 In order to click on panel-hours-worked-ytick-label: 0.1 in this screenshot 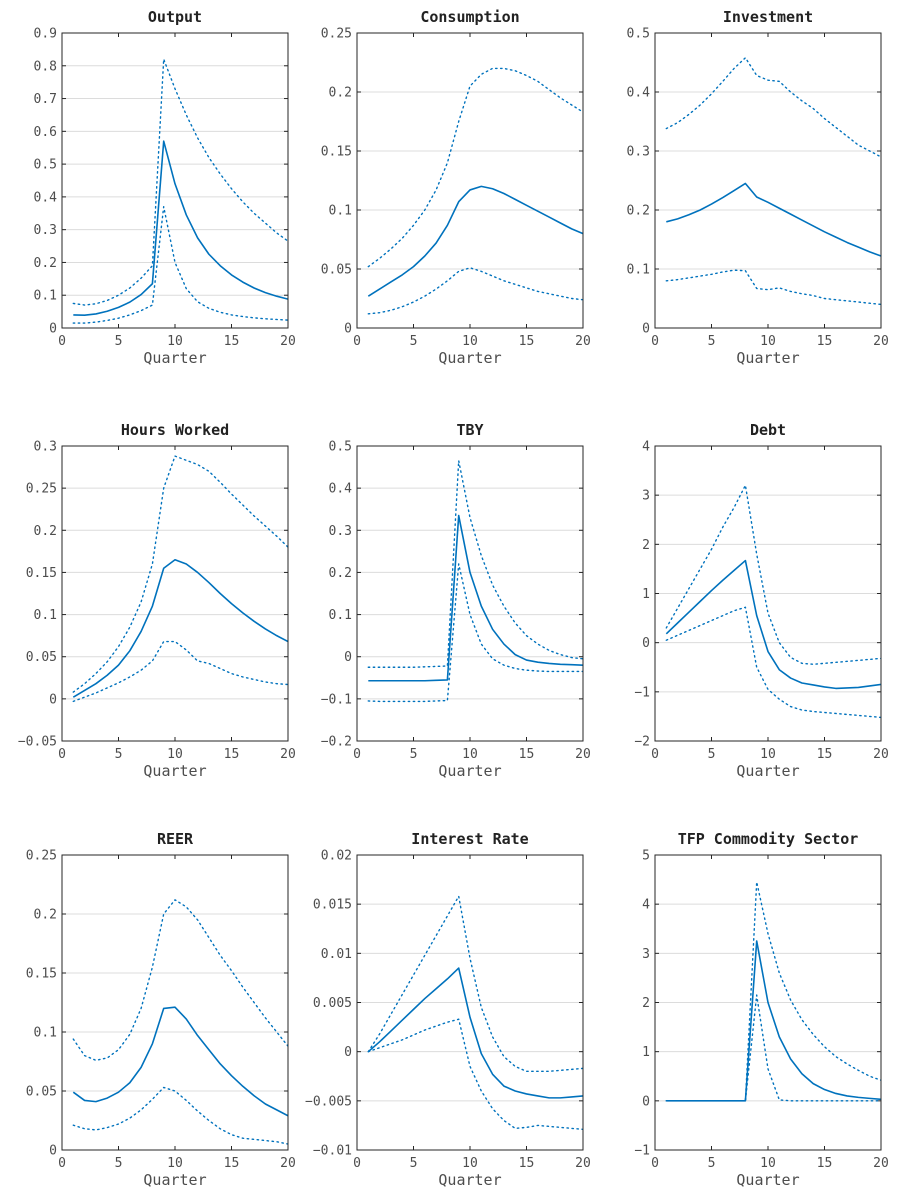, I will do `click(45, 615)`.